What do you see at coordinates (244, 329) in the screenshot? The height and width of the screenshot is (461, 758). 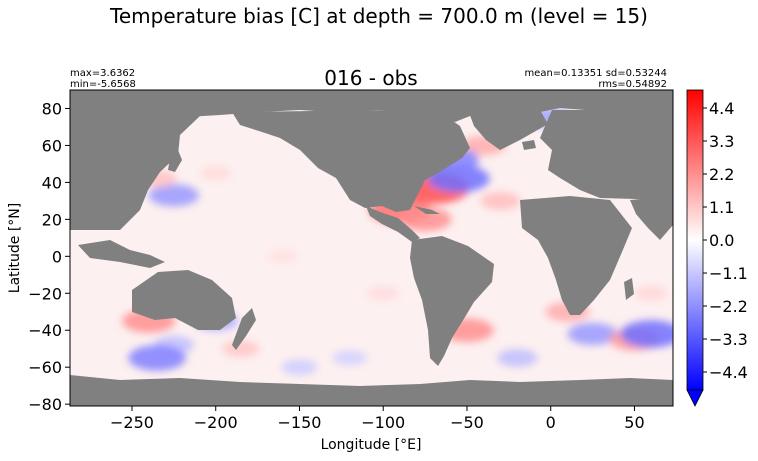 I see `land-new-zealand` at bounding box center [244, 329].